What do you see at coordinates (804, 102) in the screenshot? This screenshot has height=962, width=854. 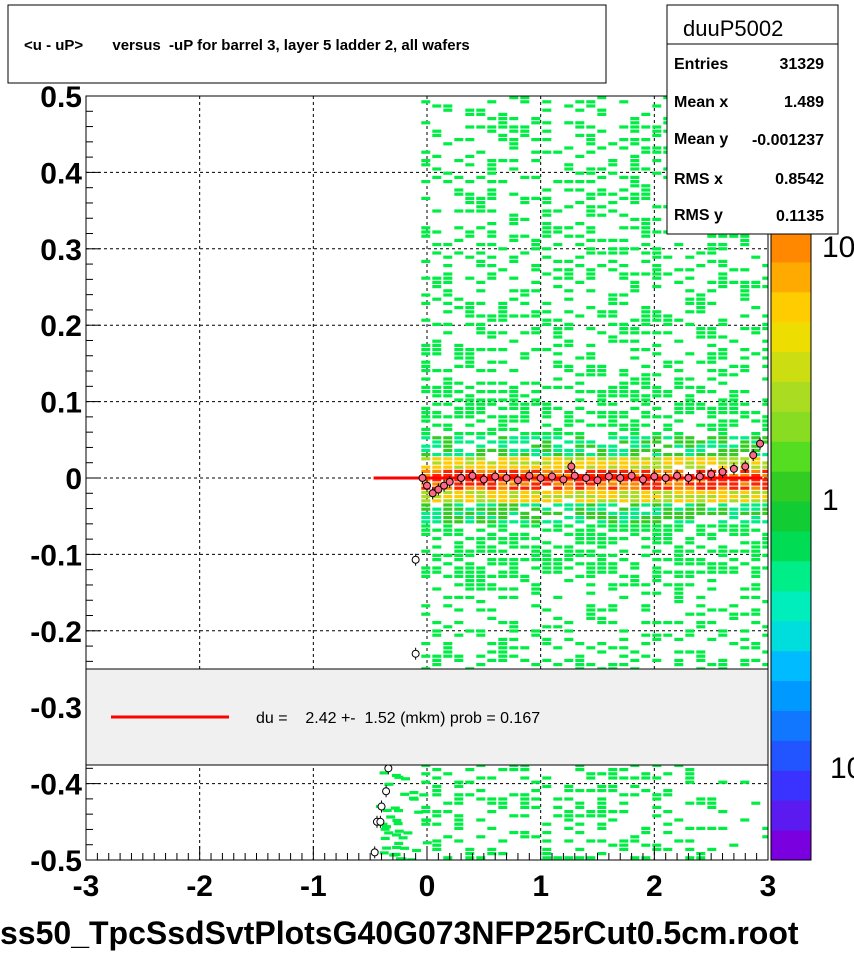 I see `stats-value-mean-x: 1.489` at bounding box center [804, 102].